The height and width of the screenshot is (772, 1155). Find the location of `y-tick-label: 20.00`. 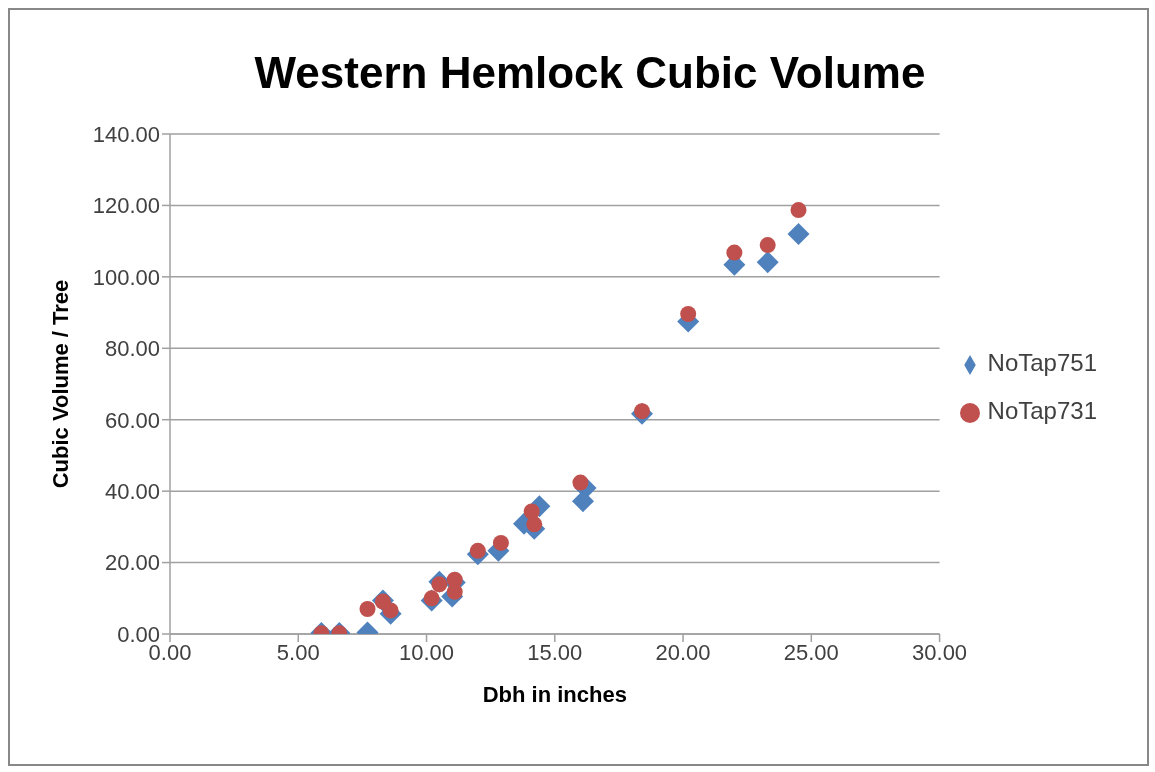

y-tick-label: 20.00 is located at coordinates (132, 563).